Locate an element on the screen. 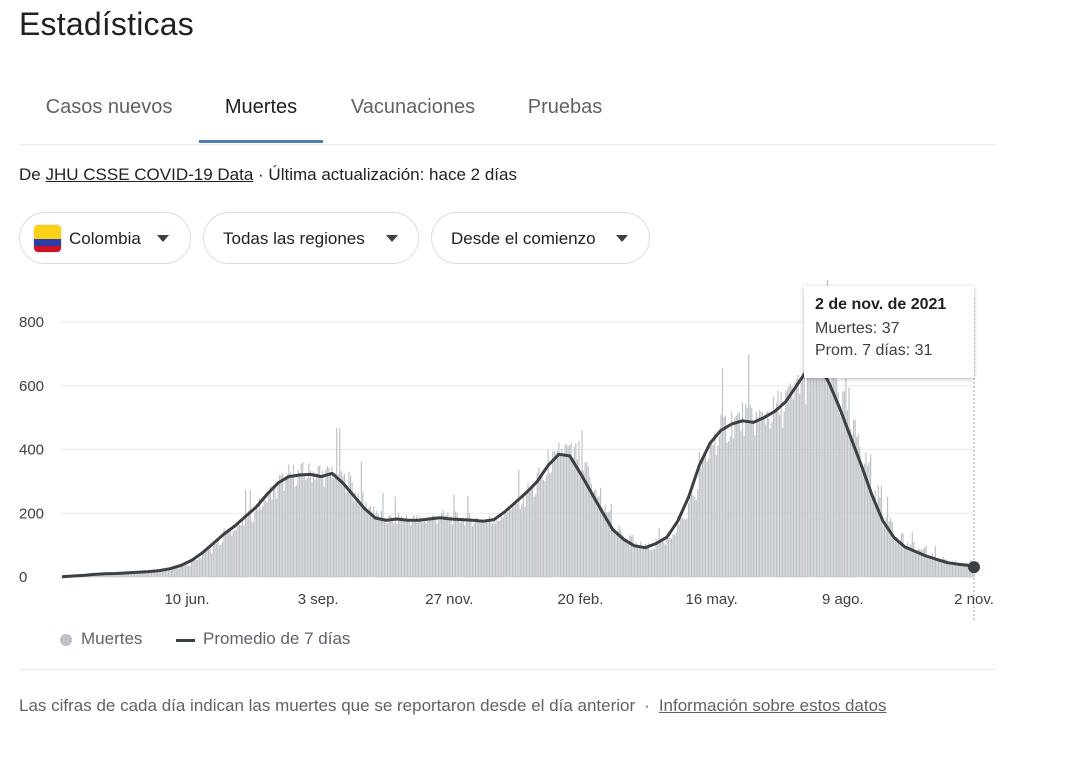 This screenshot has width=1067, height=758. country-dropdown: Colombia is located at coordinates (105, 238).